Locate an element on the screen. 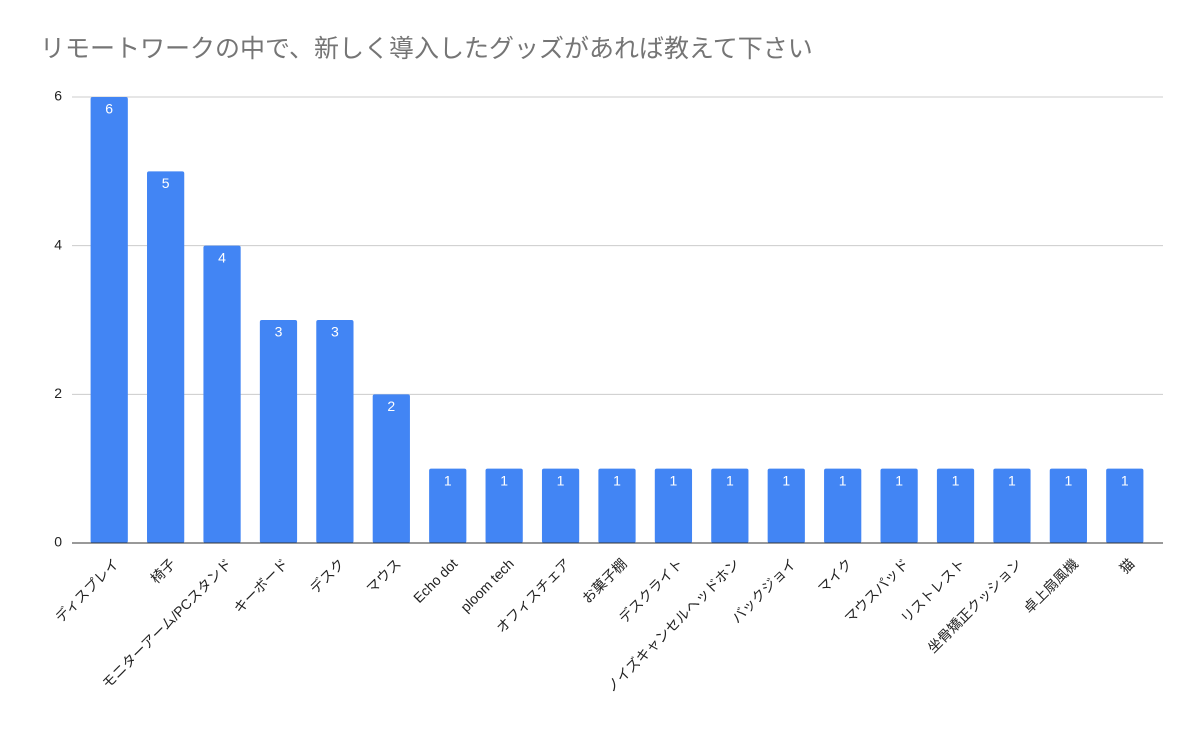  x-tick-label: 猫 is located at coordinates (1126, 565).